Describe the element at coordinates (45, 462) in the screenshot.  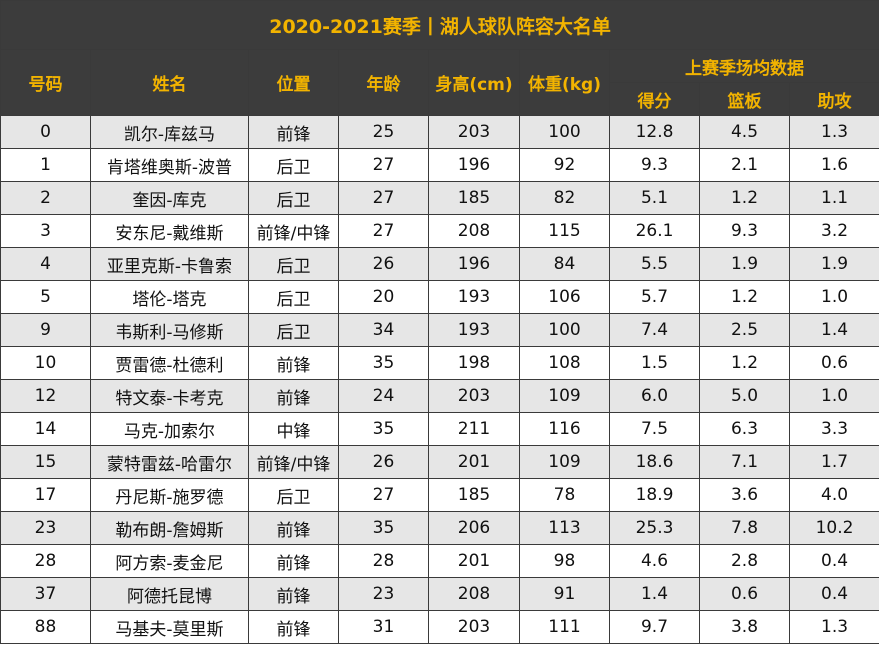
I see `cell-number: 15` at that location.